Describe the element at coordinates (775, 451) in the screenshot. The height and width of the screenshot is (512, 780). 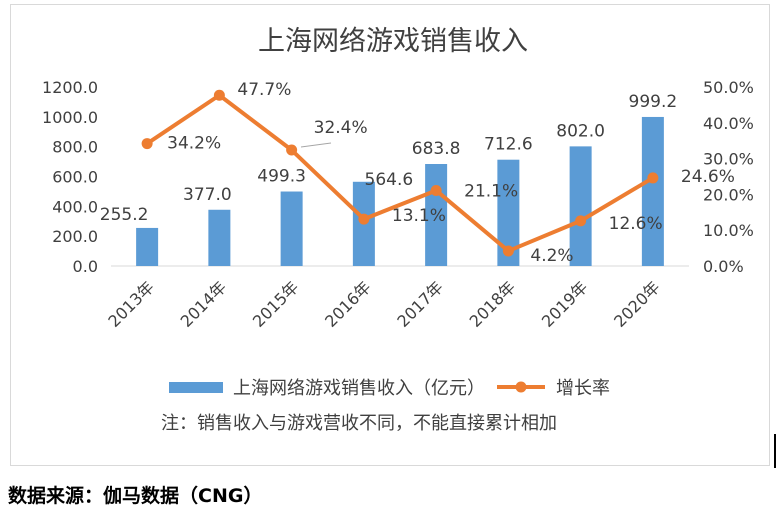
I see `text-cursor` at that location.